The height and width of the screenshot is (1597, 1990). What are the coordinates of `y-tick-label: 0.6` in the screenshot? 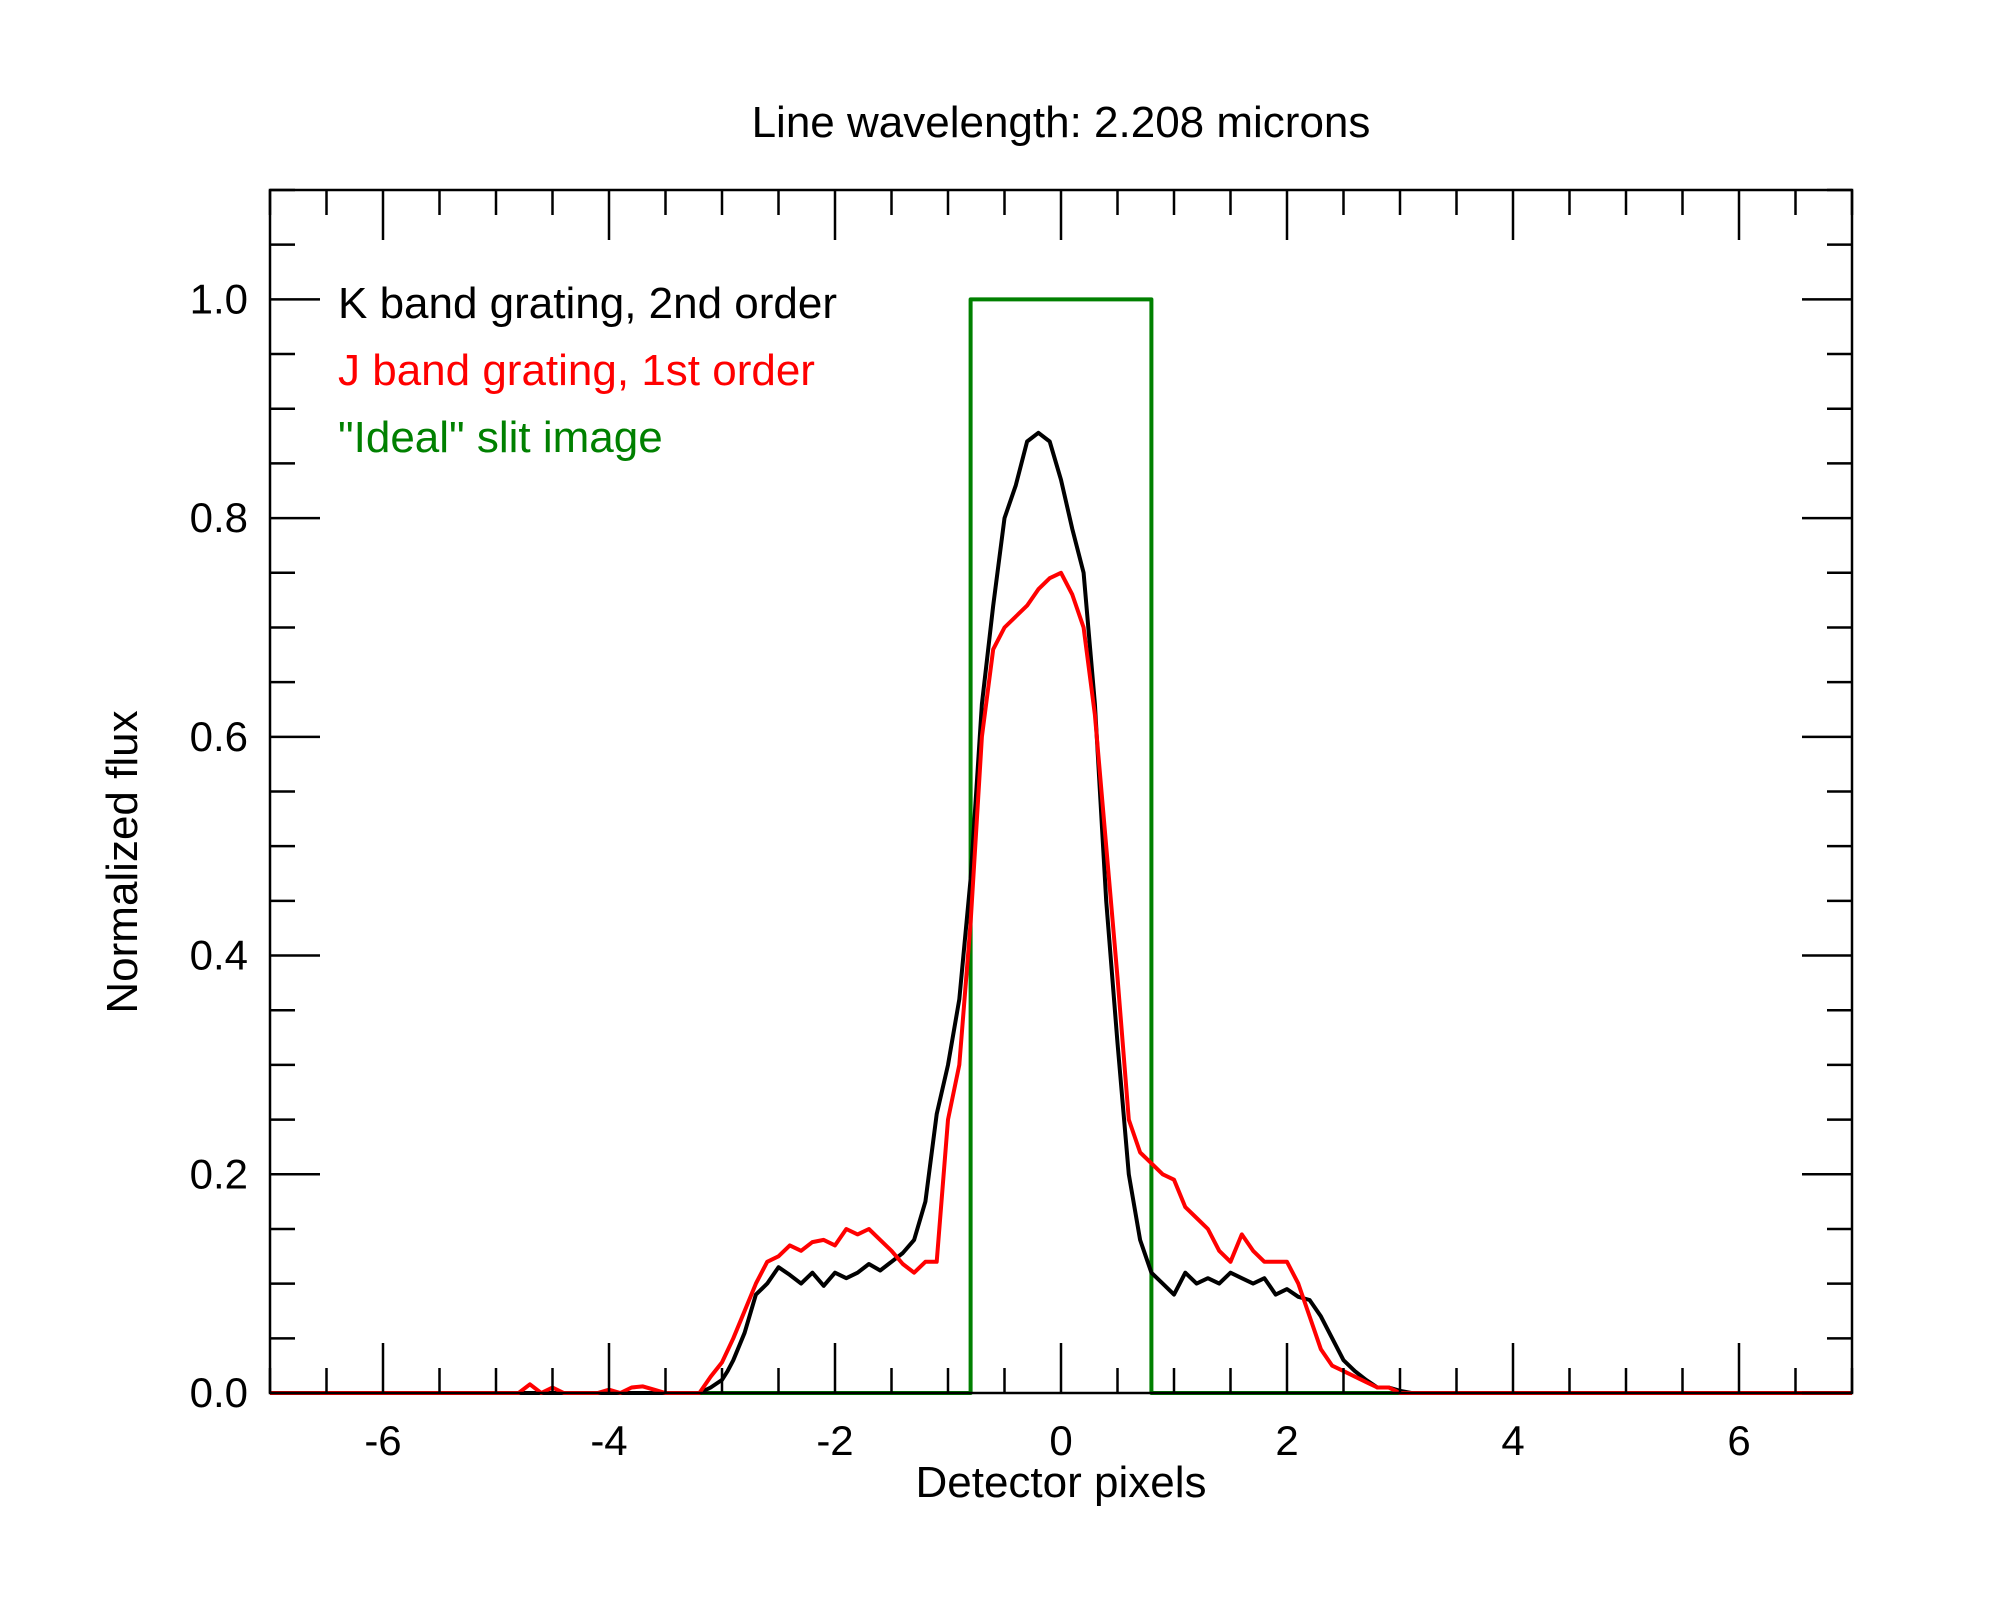 It's located at (219, 736).